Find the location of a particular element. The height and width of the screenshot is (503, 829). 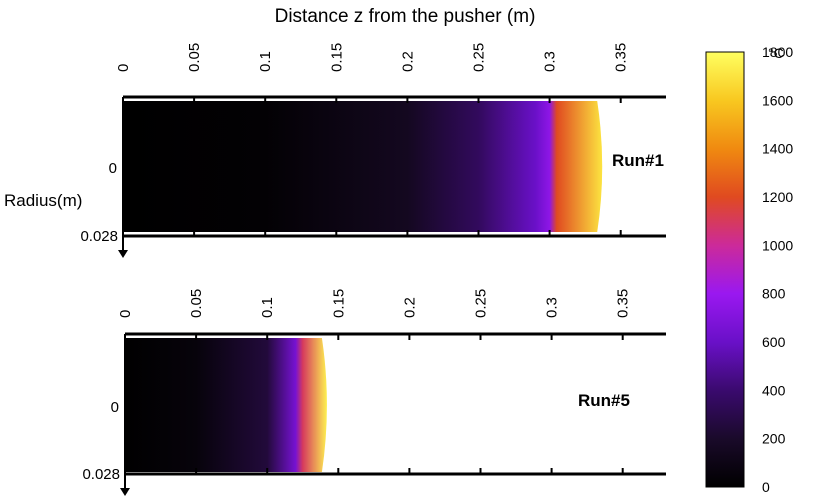

colorbar-tick-label: 1800 is located at coordinates (777, 52).